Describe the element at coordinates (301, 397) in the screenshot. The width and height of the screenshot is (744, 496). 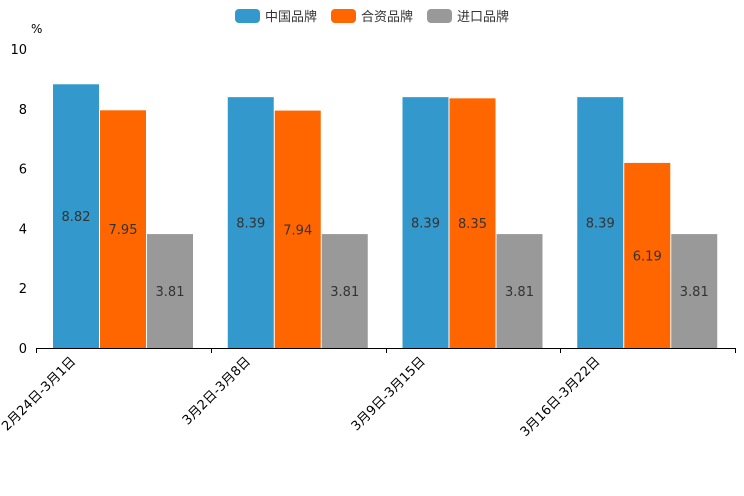
I see `x-axis-categories: 2月24日-3月1日 3月2日-3月8日 3月9日-3月15日 3月16日-3月22日` at that location.